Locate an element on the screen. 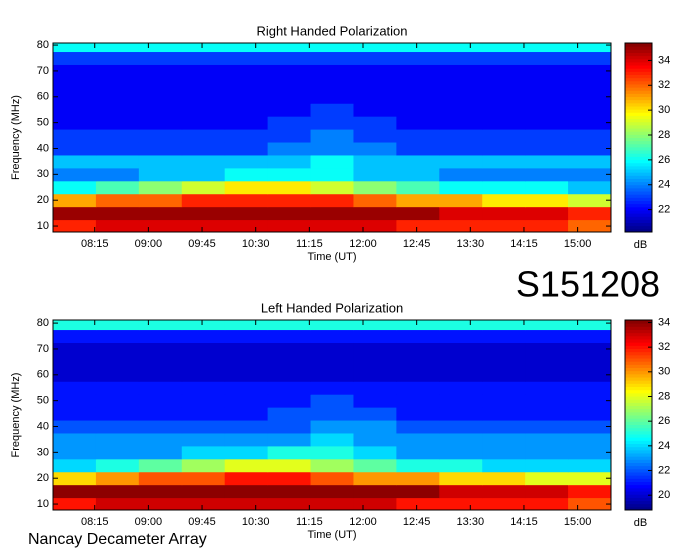 The image size is (680, 557). colorbar-tick-label: 24 is located at coordinates (664, 446).